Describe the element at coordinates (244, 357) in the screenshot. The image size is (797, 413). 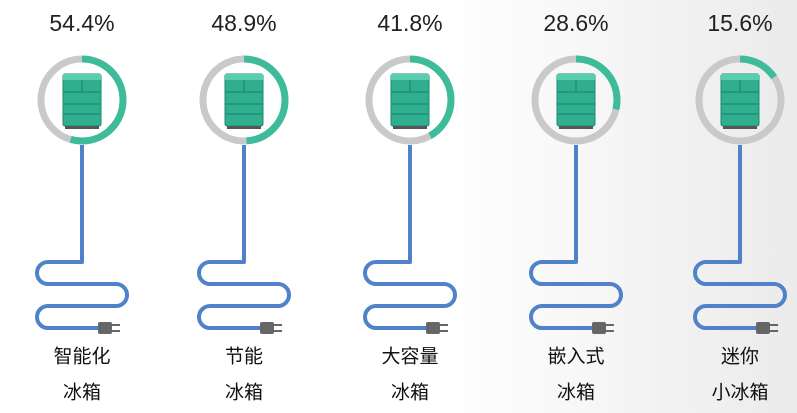
I see `category-label: 节能` at that location.